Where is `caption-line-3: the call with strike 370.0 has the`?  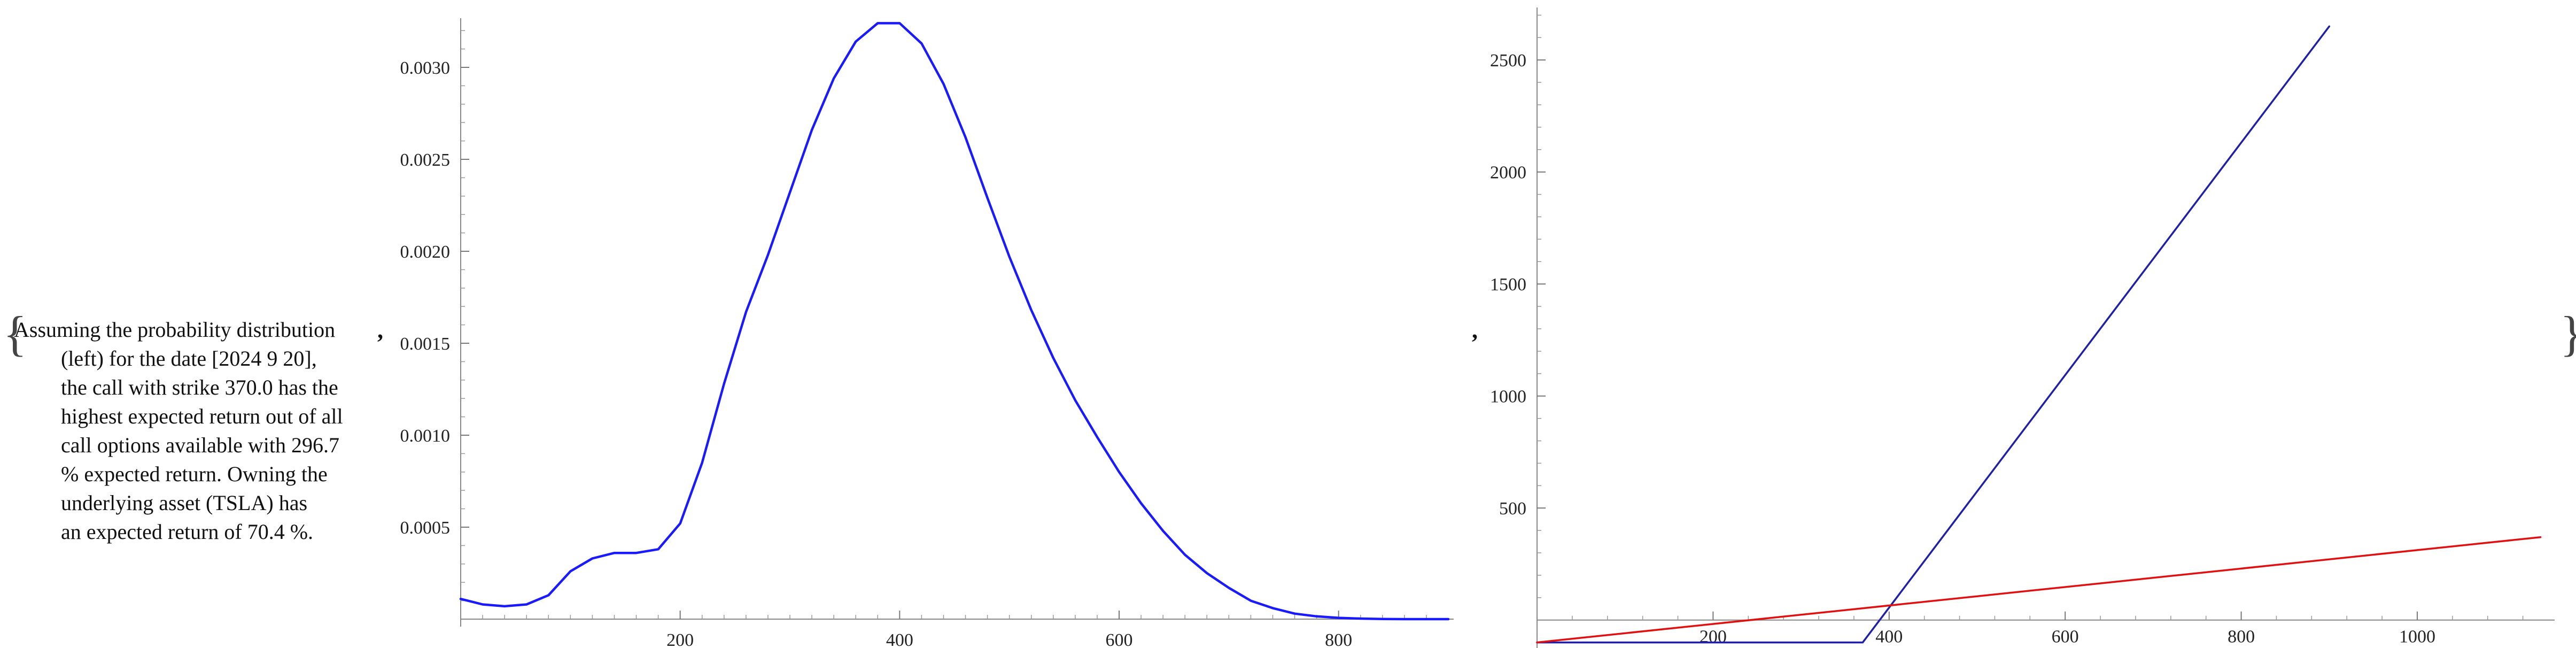 caption-line-3: the call with strike 370.0 has the is located at coordinates (199, 387).